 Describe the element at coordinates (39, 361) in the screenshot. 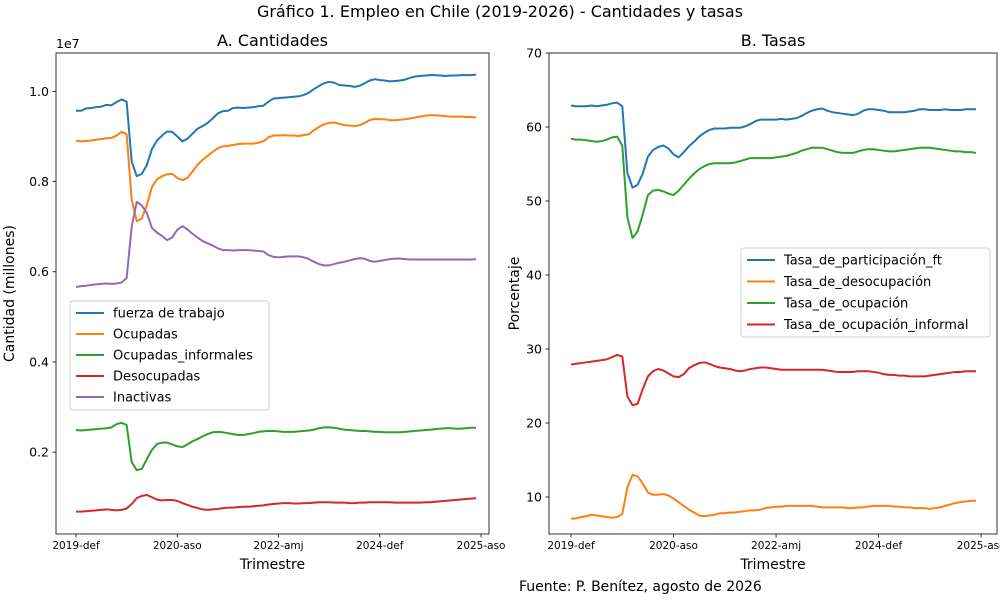

I see `y-tick-label: 0.4` at that location.